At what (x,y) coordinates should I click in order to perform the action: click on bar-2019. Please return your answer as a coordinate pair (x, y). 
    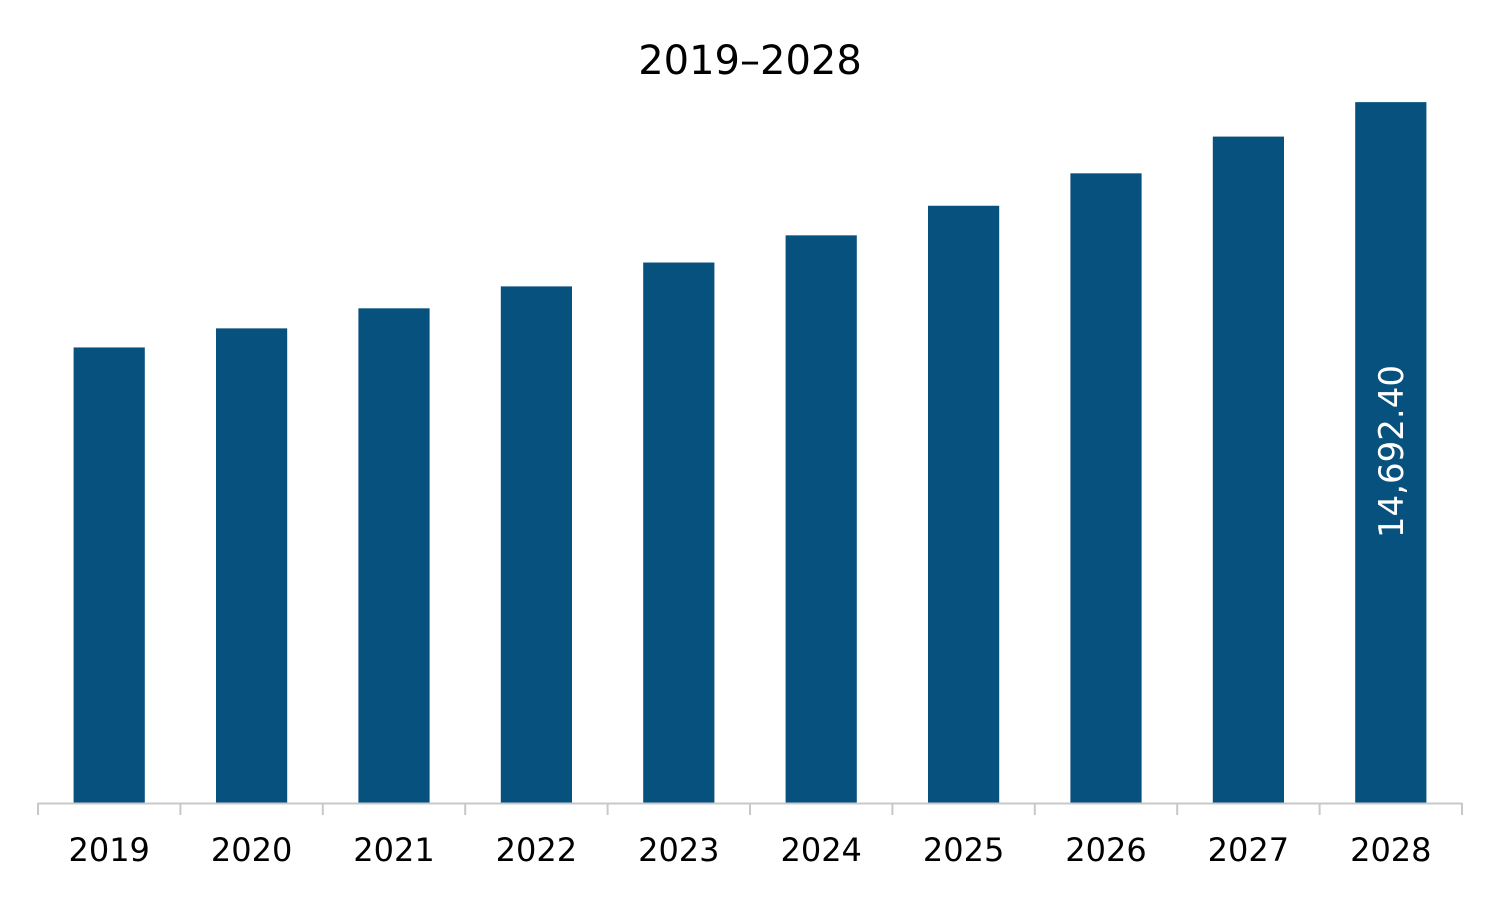
    Looking at the image, I should click on (109, 575).